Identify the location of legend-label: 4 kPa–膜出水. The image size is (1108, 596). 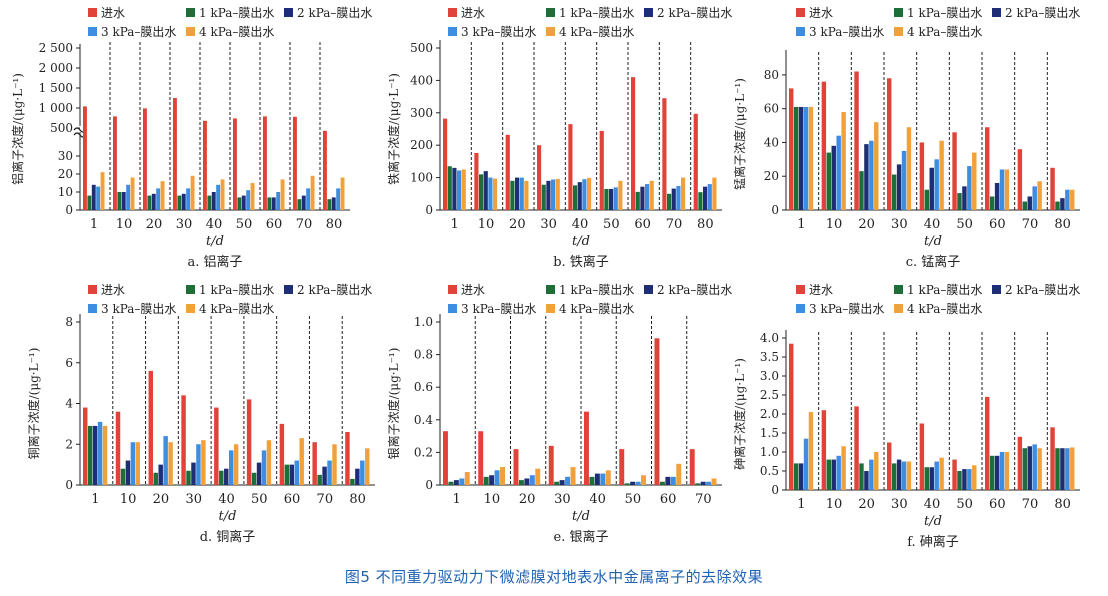
(944, 309).